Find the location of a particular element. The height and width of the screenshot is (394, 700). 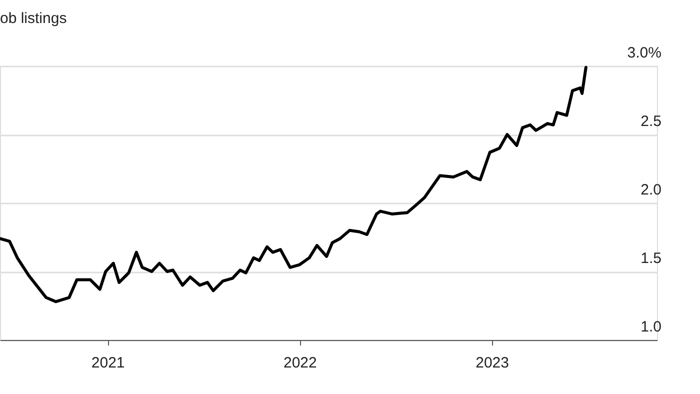

x-tick-label: 2023 is located at coordinates (492, 363).